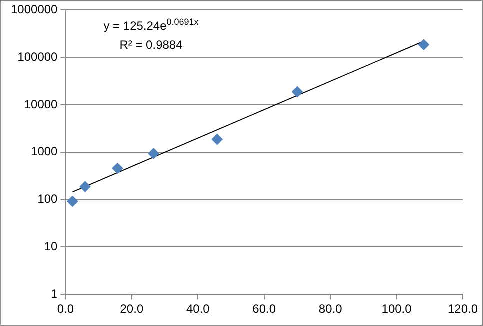  Describe the element at coordinates (264, 309) in the screenshot. I see `x-tick-label: 60.0` at that location.